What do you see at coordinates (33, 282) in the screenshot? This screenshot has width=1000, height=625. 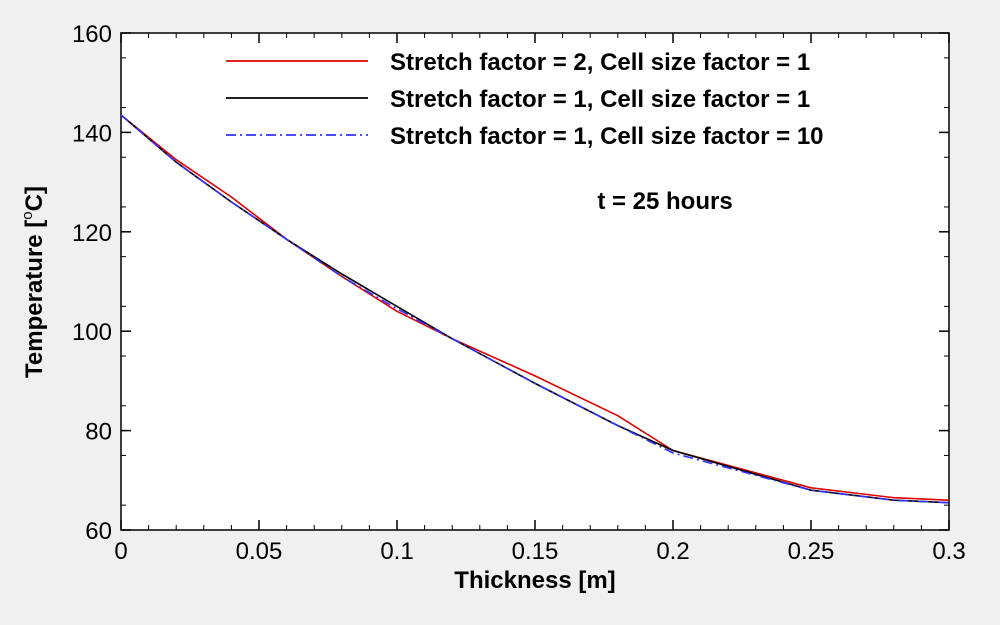 I see `y-axis-title: Temperature [oC]` at bounding box center [33, 282].